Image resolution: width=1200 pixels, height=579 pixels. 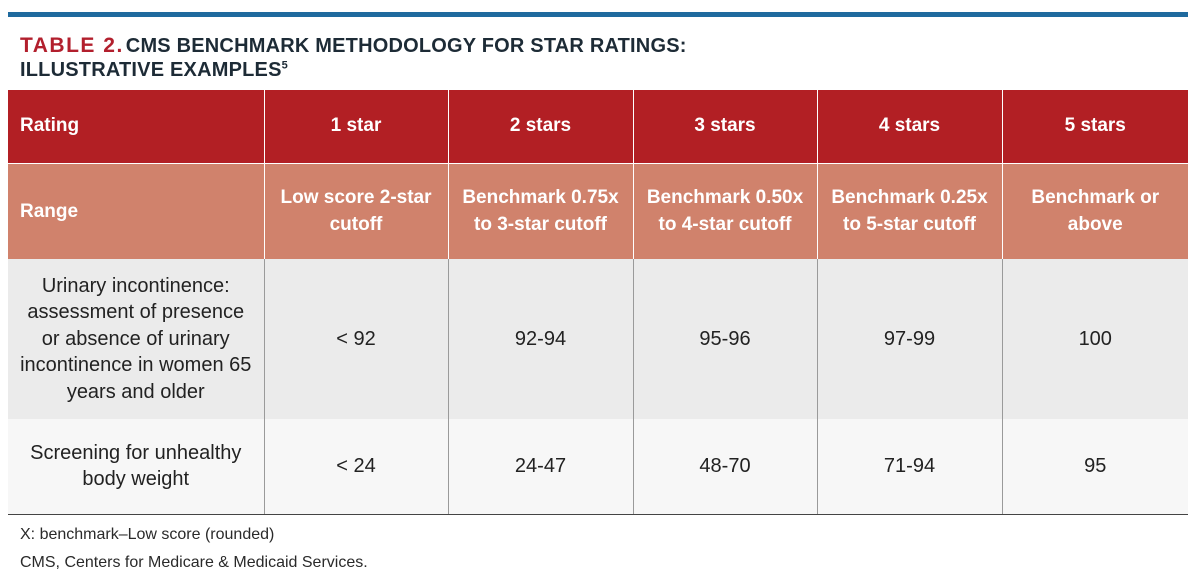 I want to click on range-2-stars: Benchmark 0.75x to 3-star cutoff, so click(x=540, y=210).